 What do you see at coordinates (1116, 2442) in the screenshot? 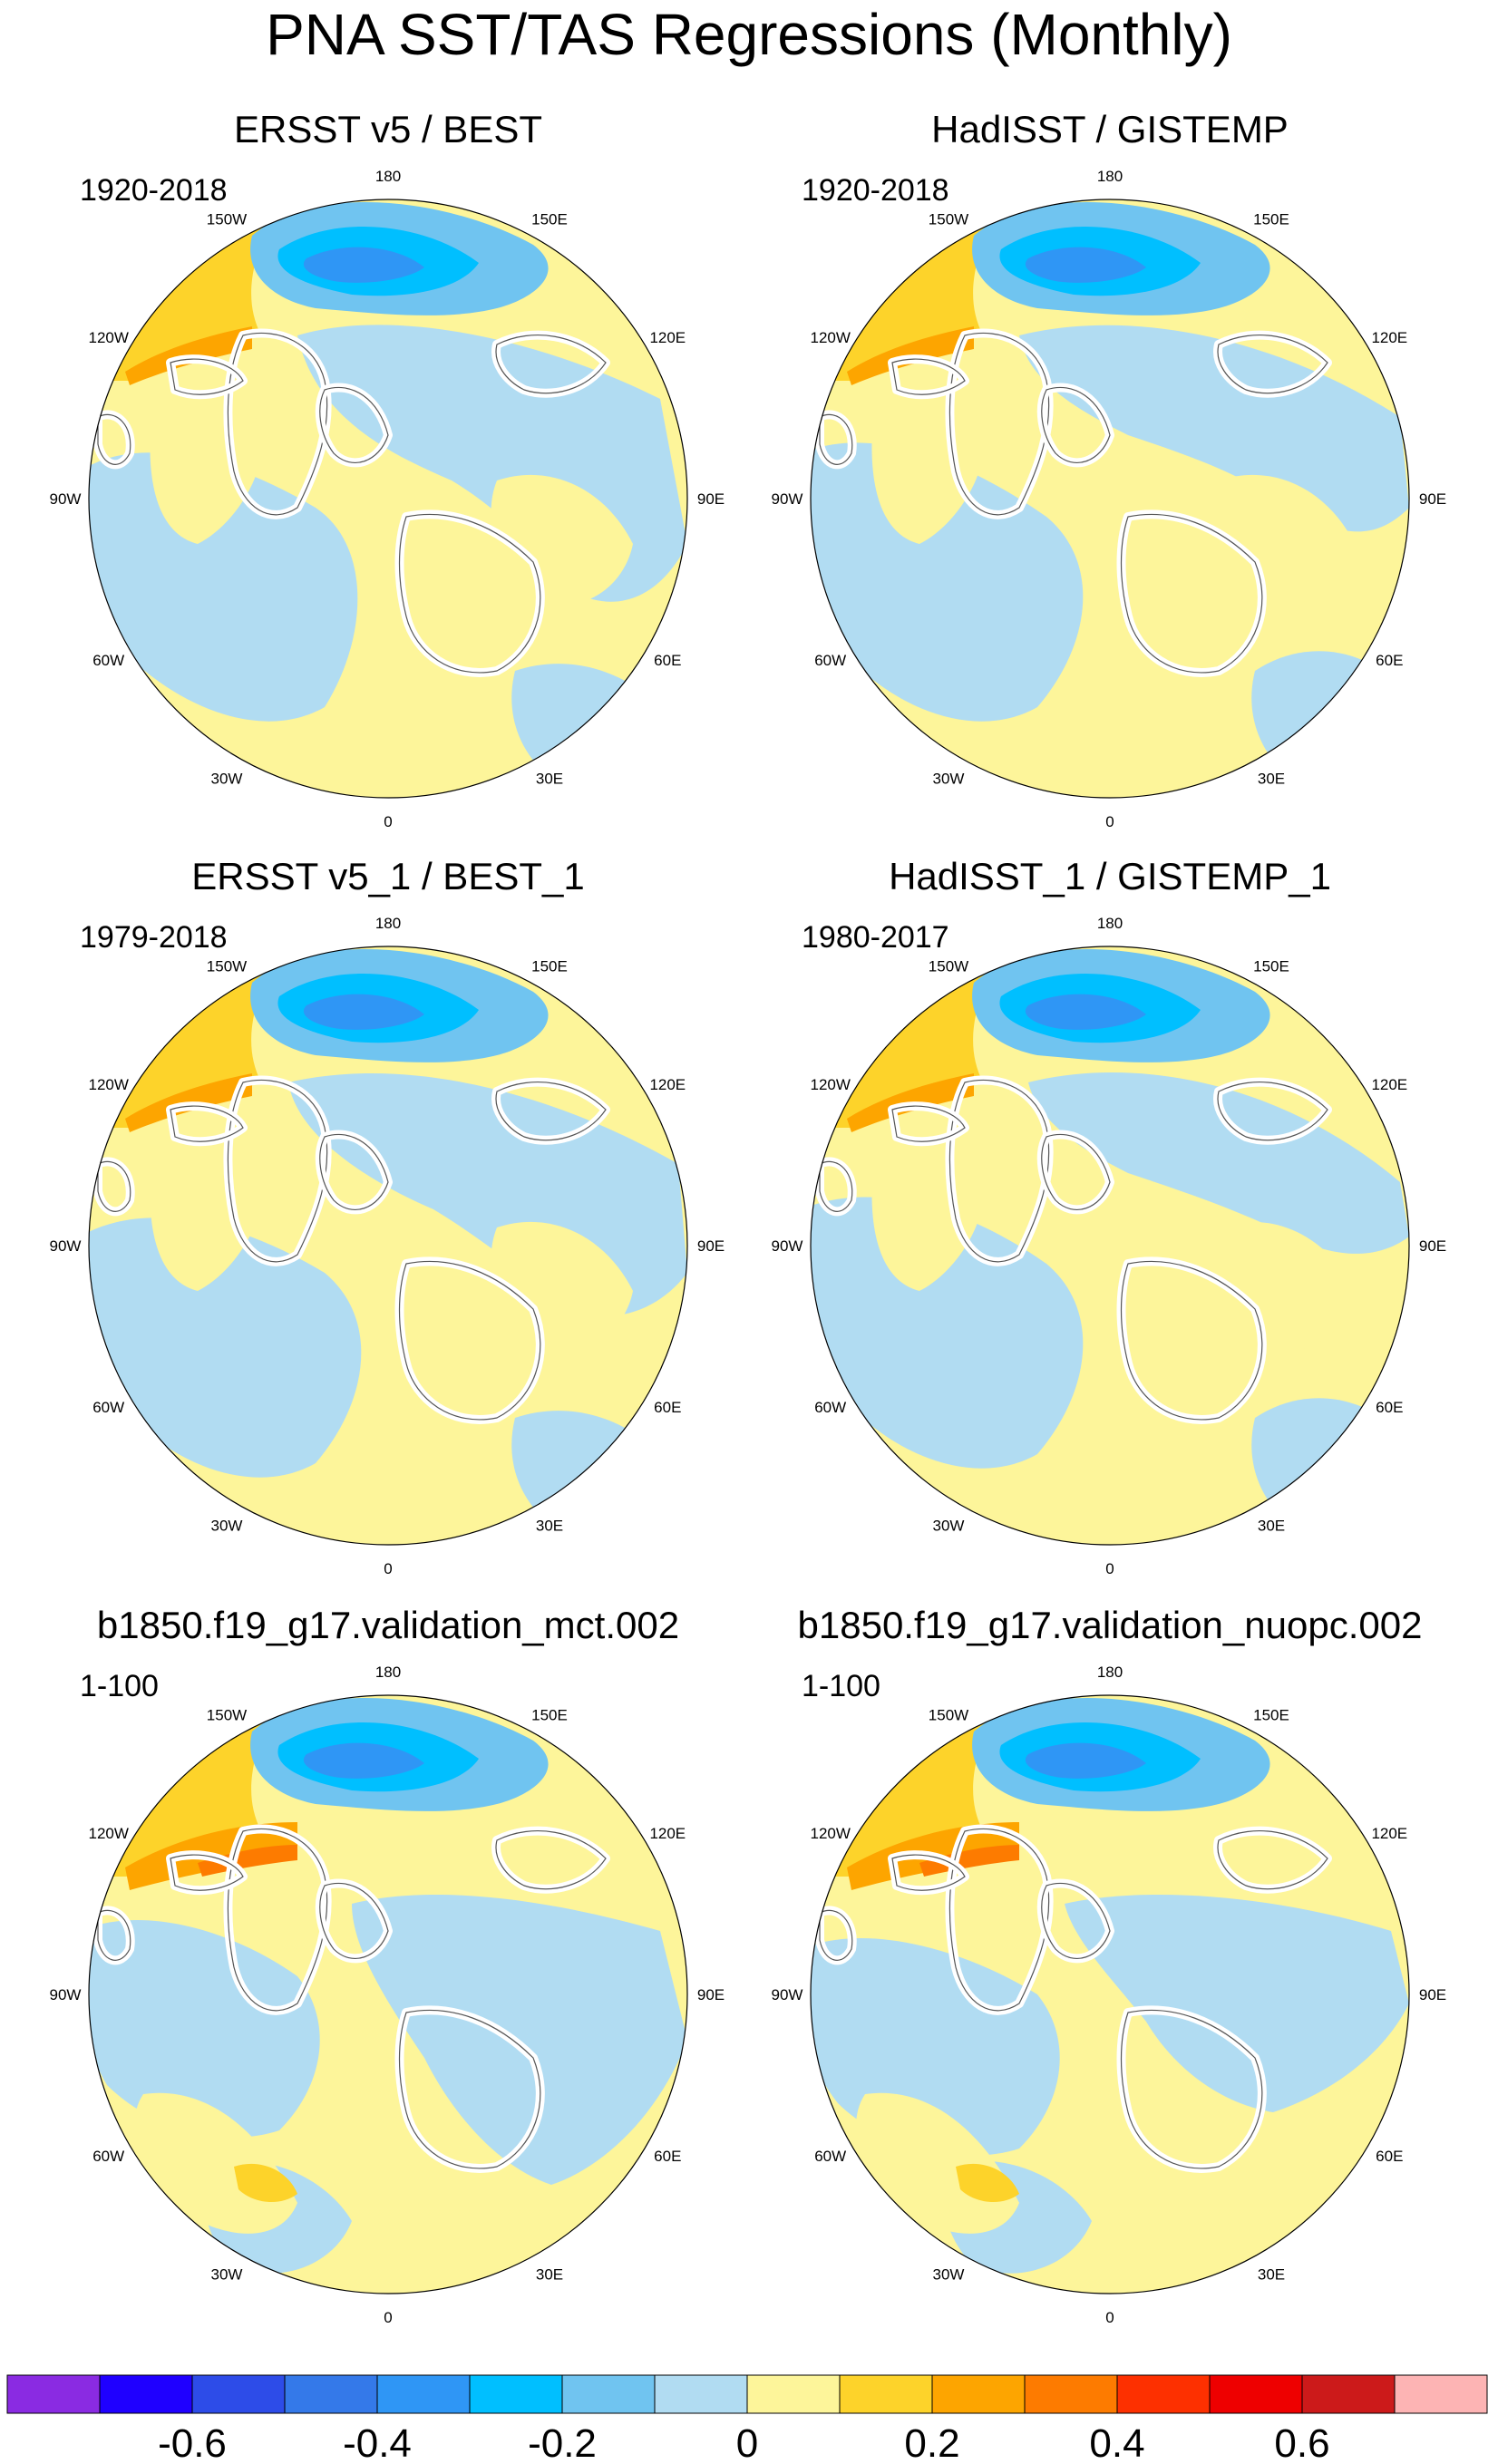
I see `colorbar-tick-label: 0.4` at bounding box center [1116, 2442].